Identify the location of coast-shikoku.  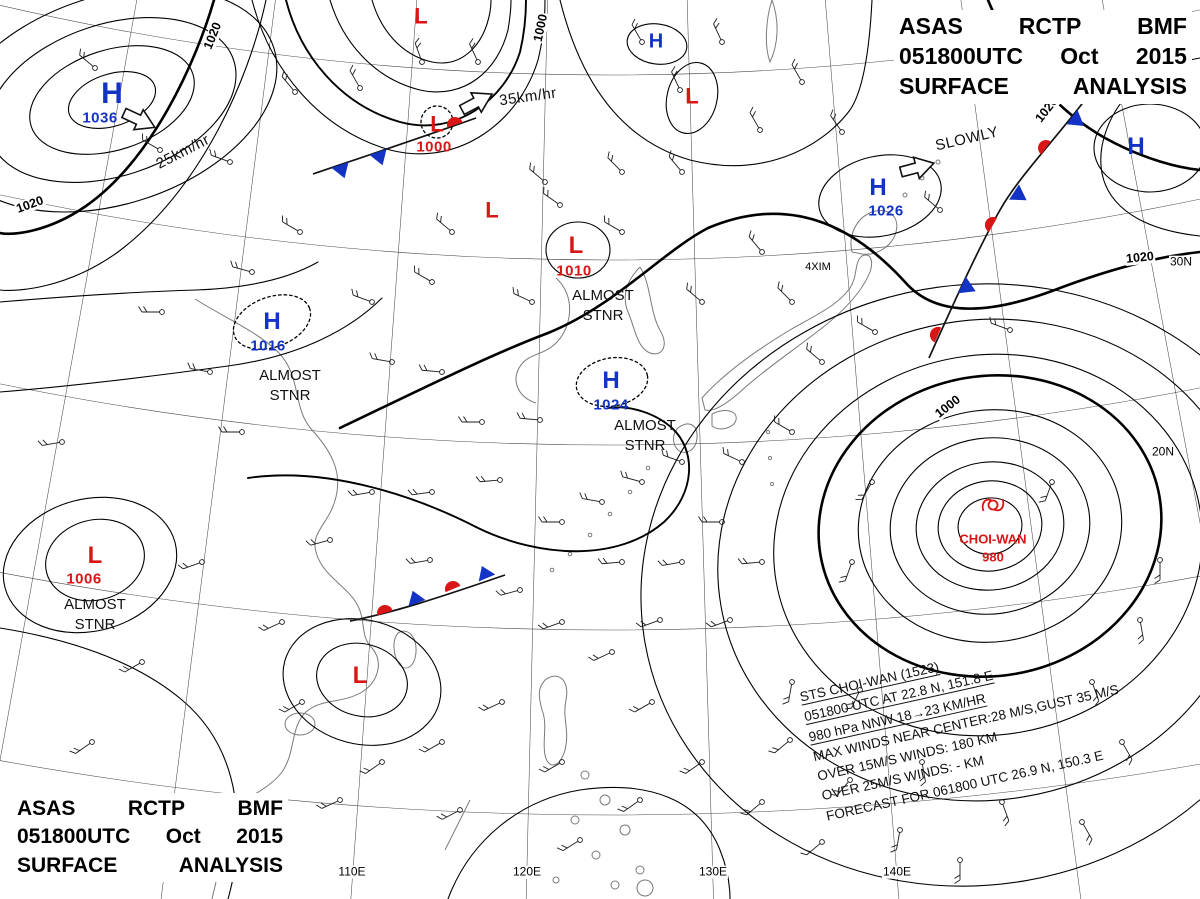
(724, 420).